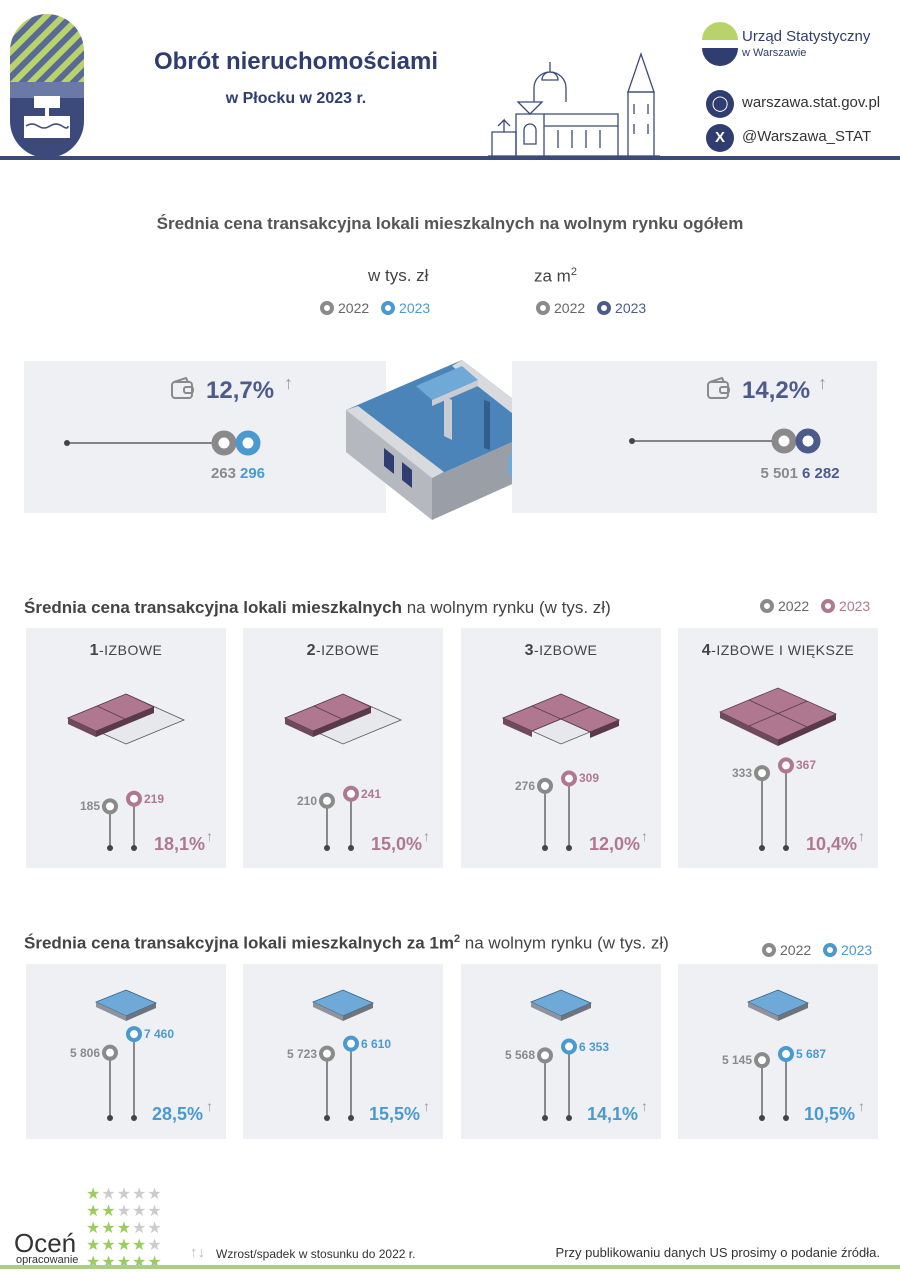 The width and height of the screenshot is (900, 1273). I want to click on rooms-change-pct: 15,0%, so click(397, 844).